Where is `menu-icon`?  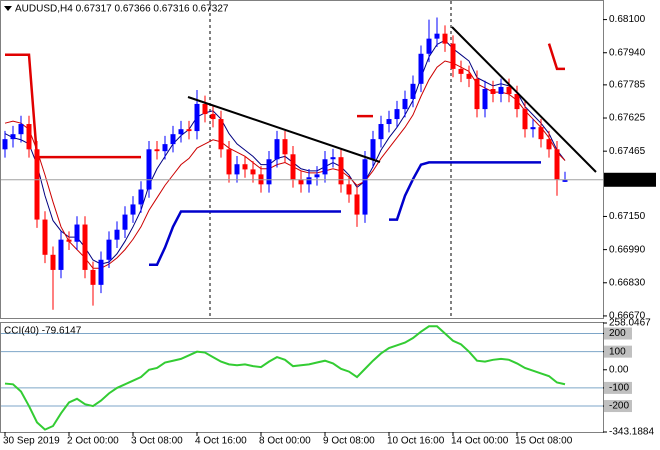
menu-icon is located at coordinates (8, 8).